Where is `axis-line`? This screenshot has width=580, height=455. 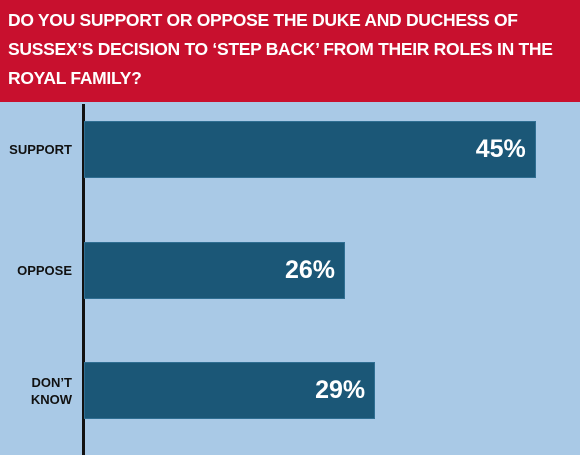
axis-line is located at coordinates (83, 279).